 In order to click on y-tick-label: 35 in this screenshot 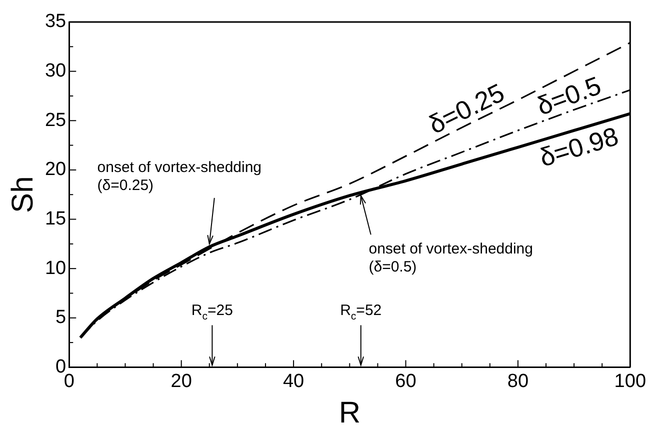, I will do `click(55, 21)`.